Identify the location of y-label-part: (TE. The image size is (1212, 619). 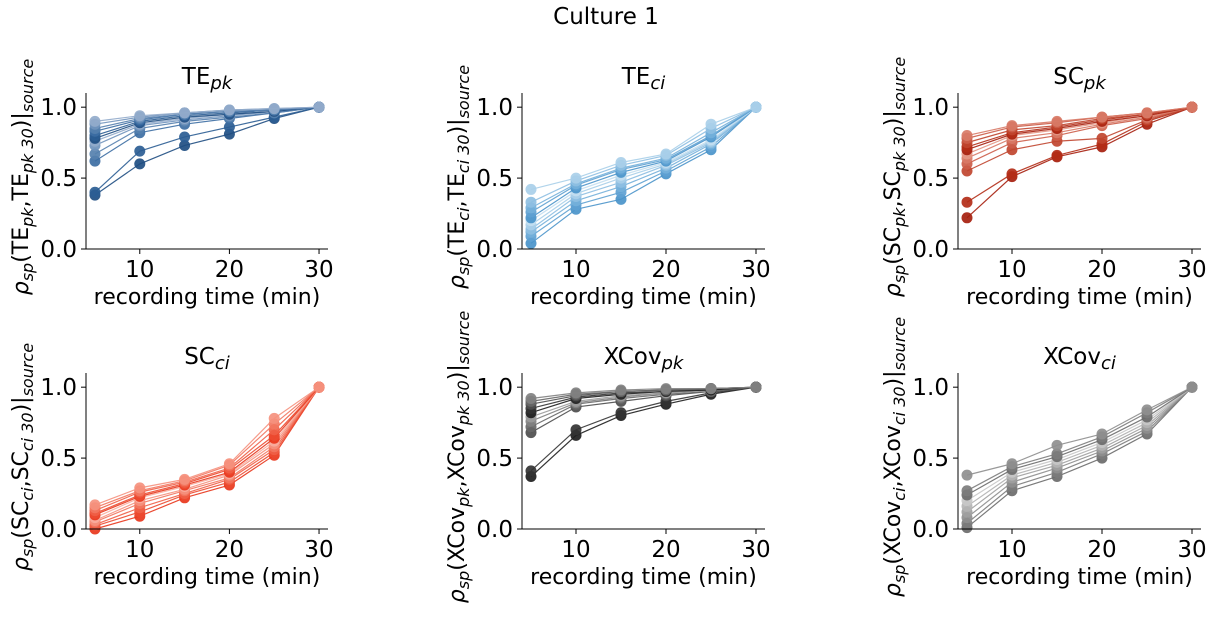
(457, 239).